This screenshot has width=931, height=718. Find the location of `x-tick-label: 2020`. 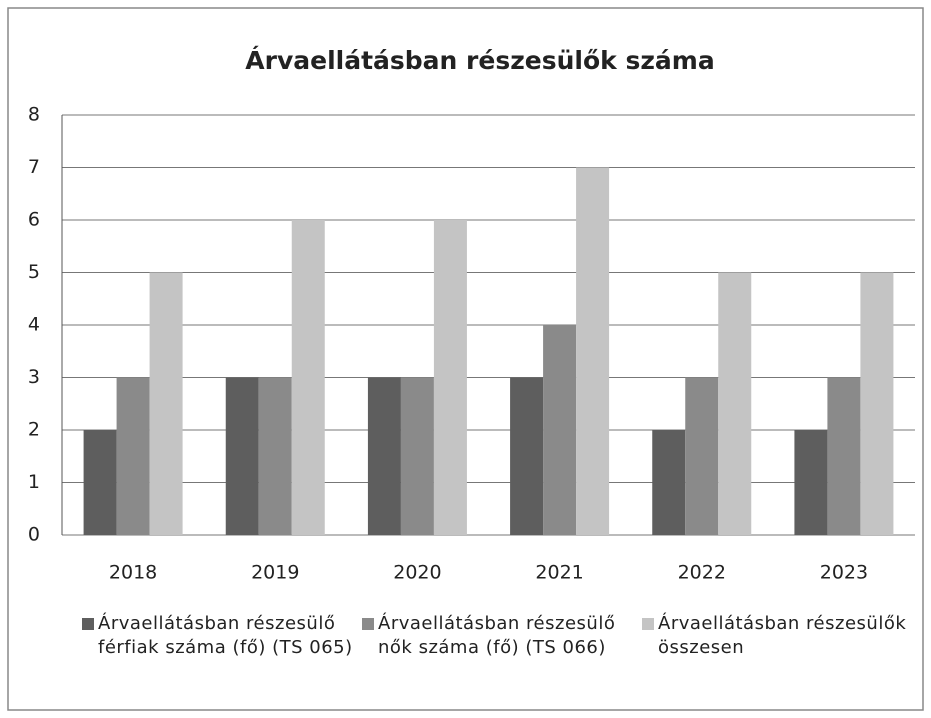

x-tick-label: 2020 is located at coordinates (417, 573).